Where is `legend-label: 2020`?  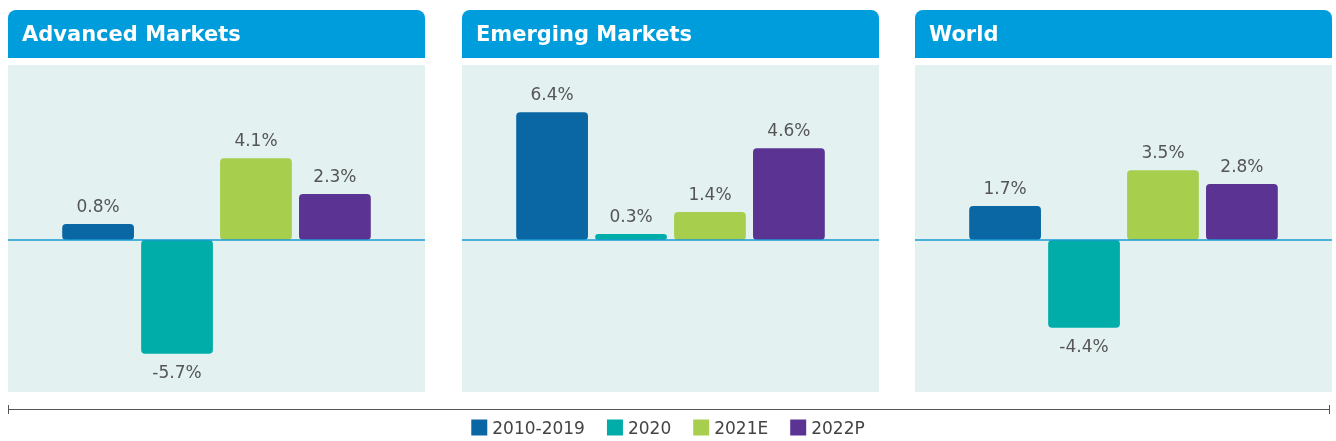 legend-label: 2020 is located at coordinates (649, 427).